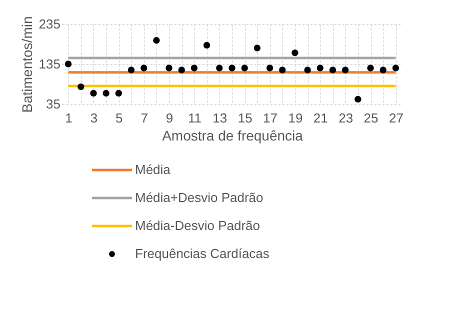 Image resolution: width=468 pixels, height=335 pixels. Describe the element at coordinates (199, 197) in the screenshot. I see `legend-label: Média+Desvio Padrão` at that location.